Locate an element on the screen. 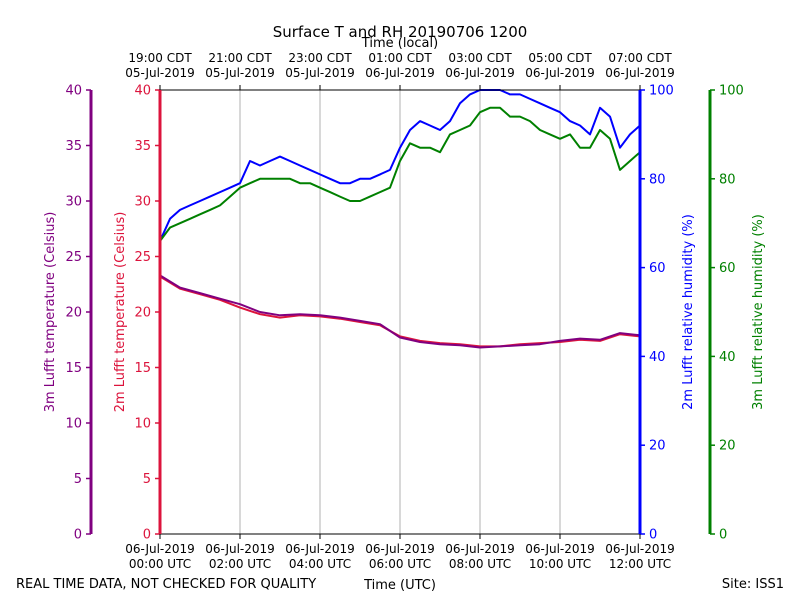  top-tick-date-2: 05-Jul-2019 is located at coordinates (240, 73).